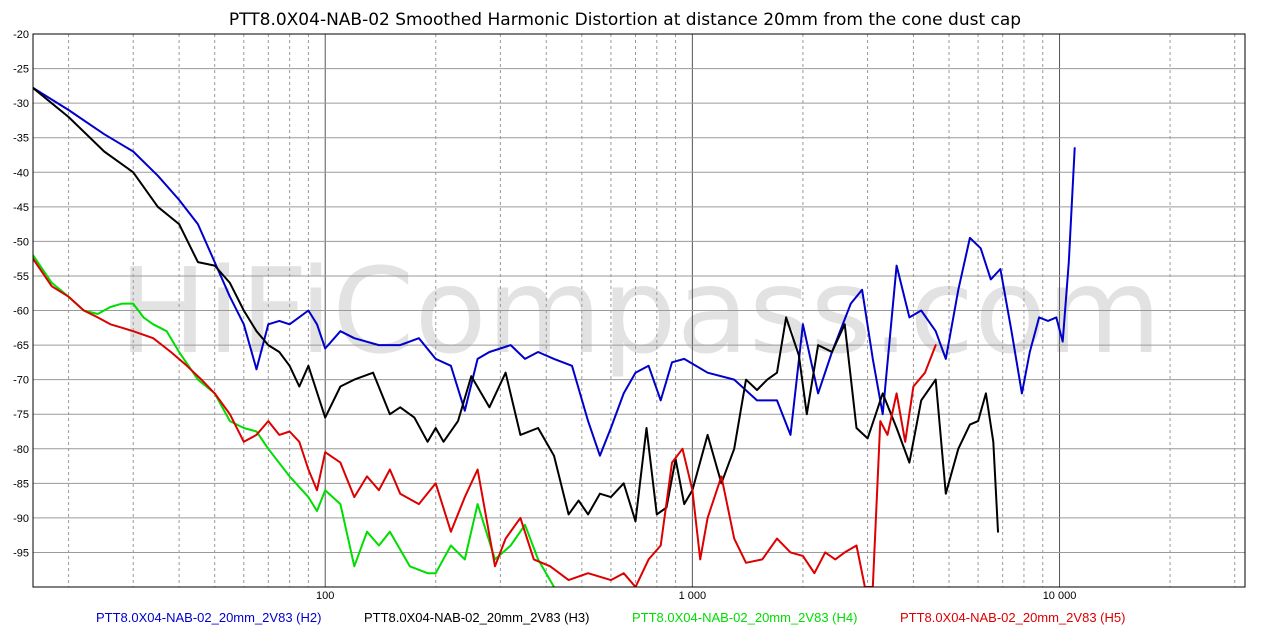 The height and width of the screenshot is (635, 1276). What do you see at coordinates (325, 596) in the screenshot?
I see `x-tick-label: 100` at bounding box center [325, 596].